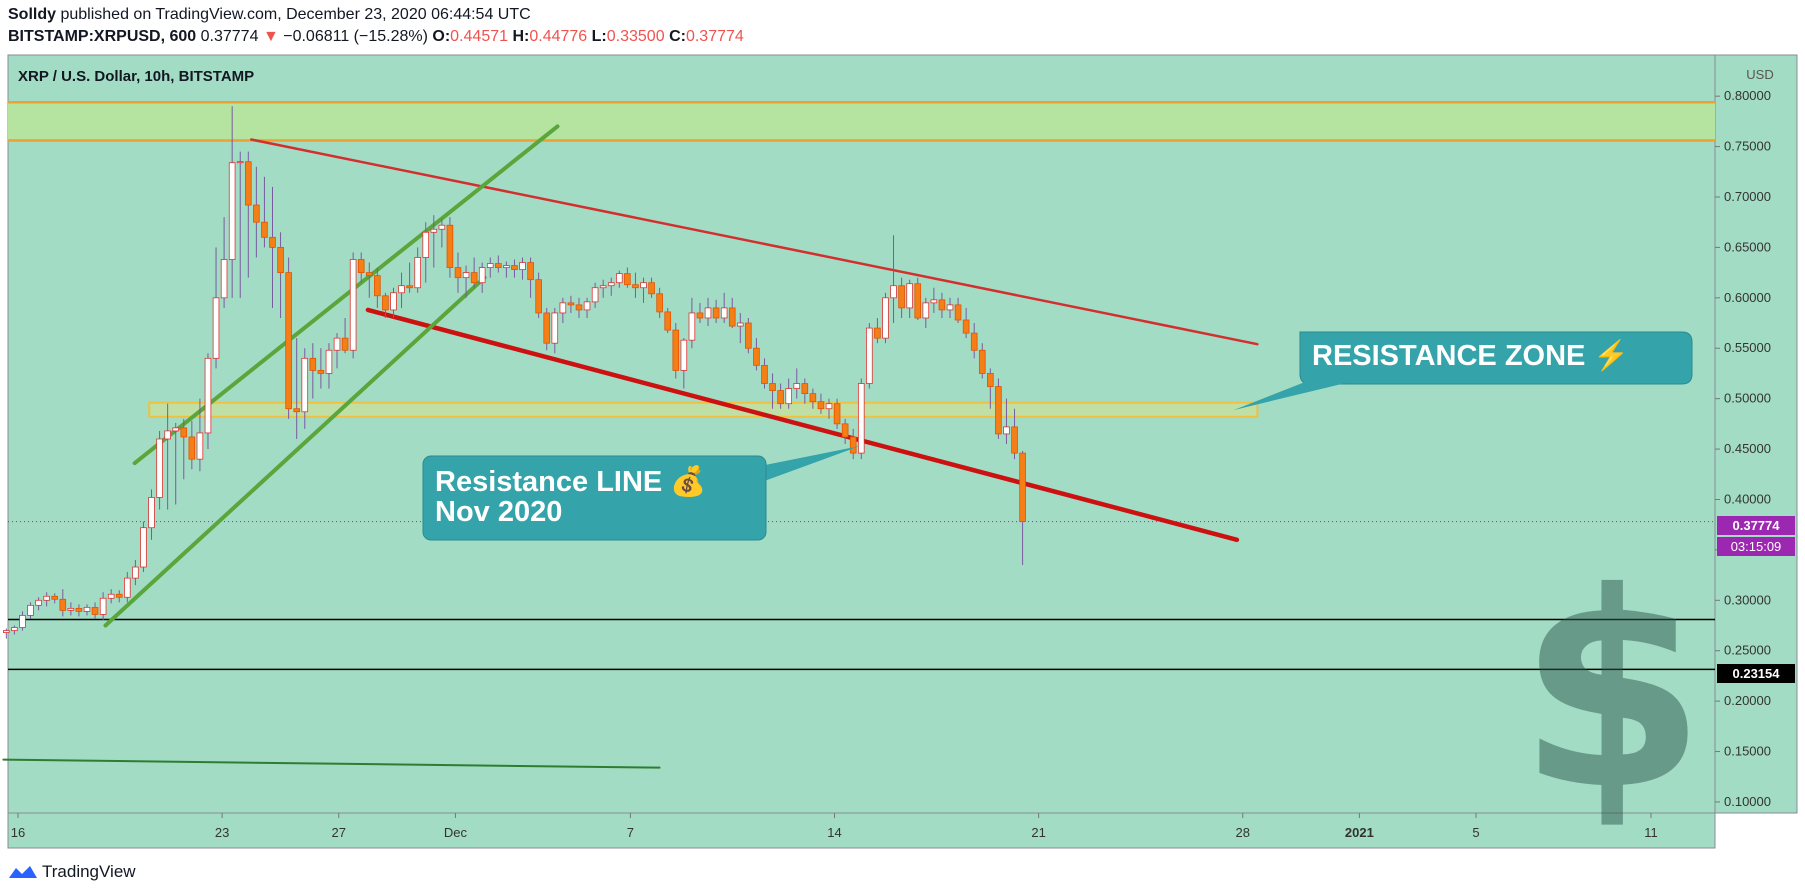 The image size is (1805, 896). What do you see at coordinates (222, 832) in the screenshot?
I see `x-tick-label: 23` at bounding box center [222, 832].